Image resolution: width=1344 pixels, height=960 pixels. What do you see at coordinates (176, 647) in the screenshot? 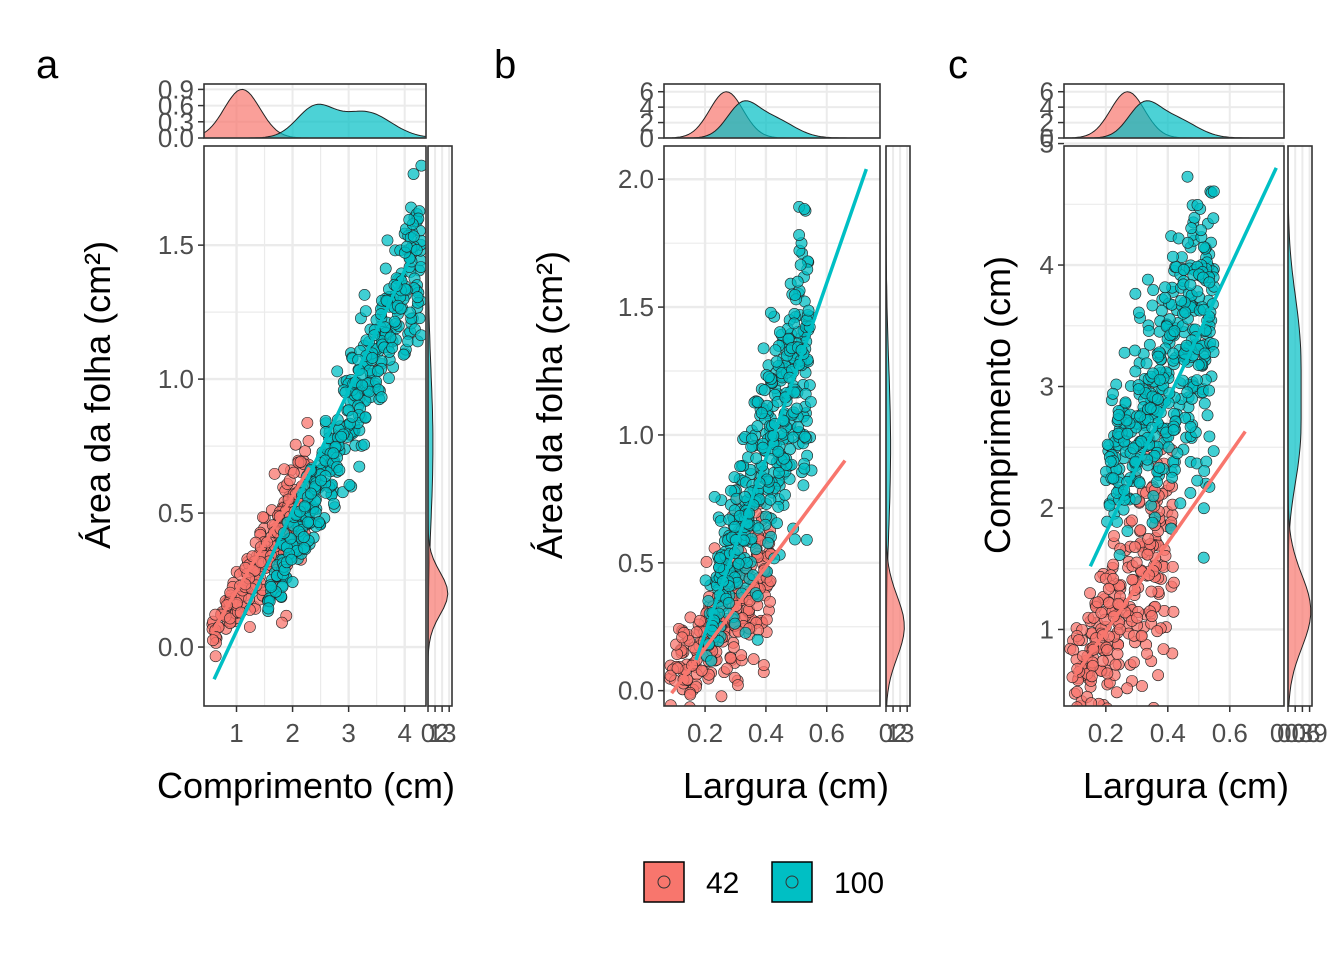
I see `y-tick-label: 0.0` at bounding box center [176, 647].